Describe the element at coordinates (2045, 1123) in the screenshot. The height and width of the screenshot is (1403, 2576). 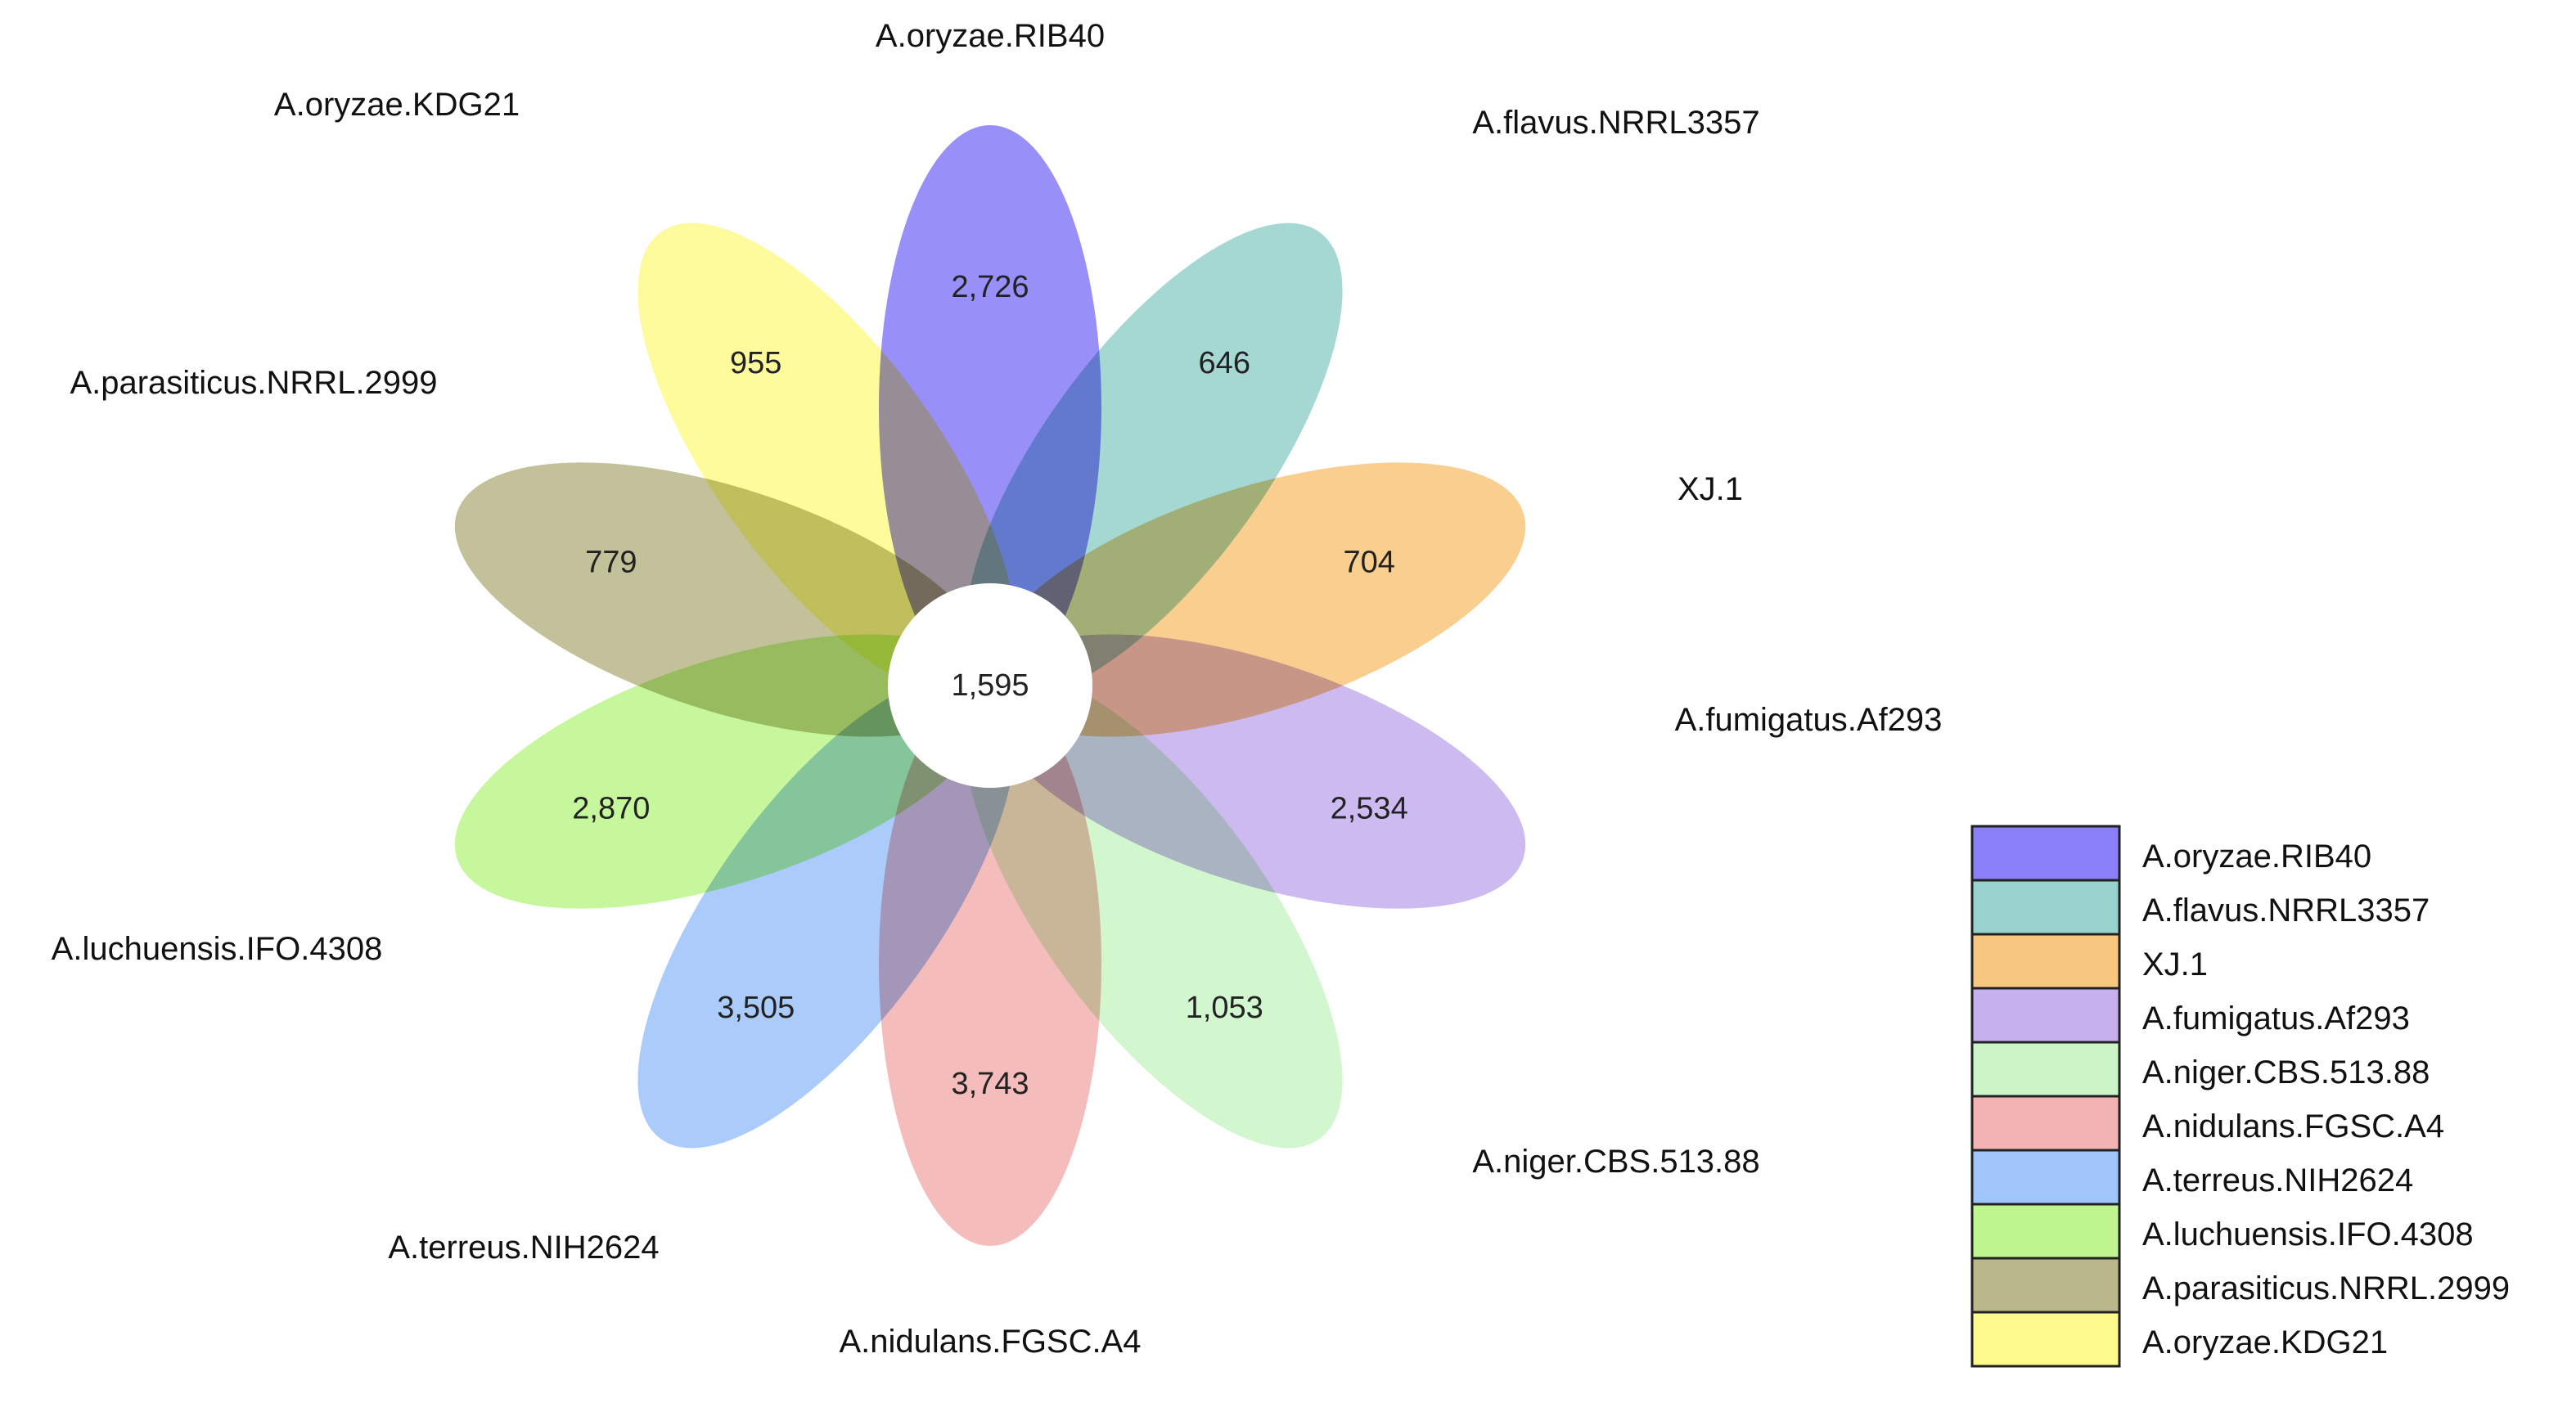
I see `legend-swatch-a-nidulans-fgsc-a4` at that location.